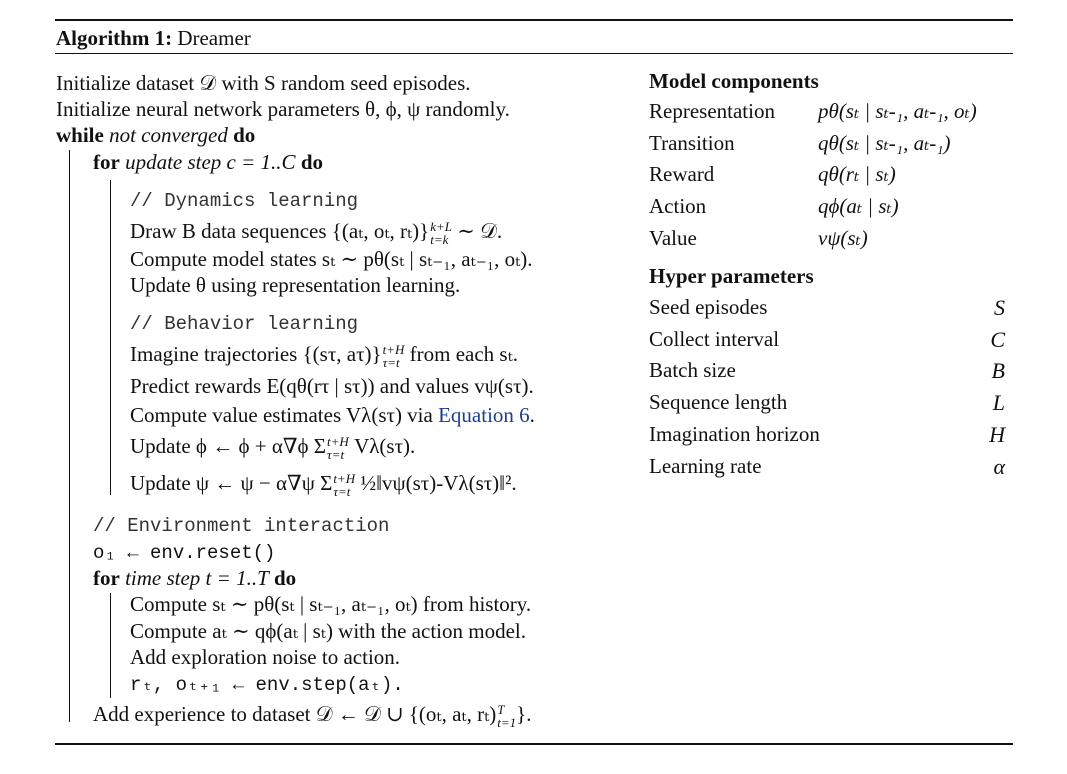 The width and height of the screenshot is (1067, 774). I want to click on component-value: pθ(sₜ | sₜ-₁, aₜ-₁, oₜ), so click(897, 111).